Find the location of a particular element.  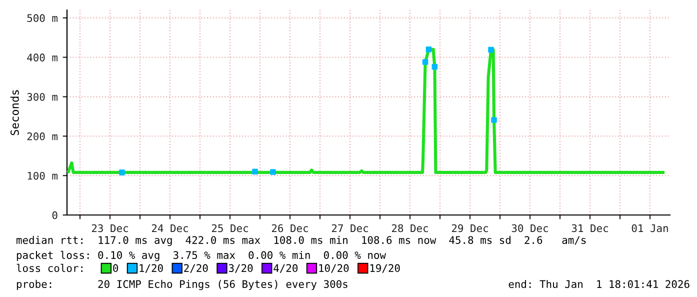

legend-label: 2/20 is located at coordinates (196, 268).